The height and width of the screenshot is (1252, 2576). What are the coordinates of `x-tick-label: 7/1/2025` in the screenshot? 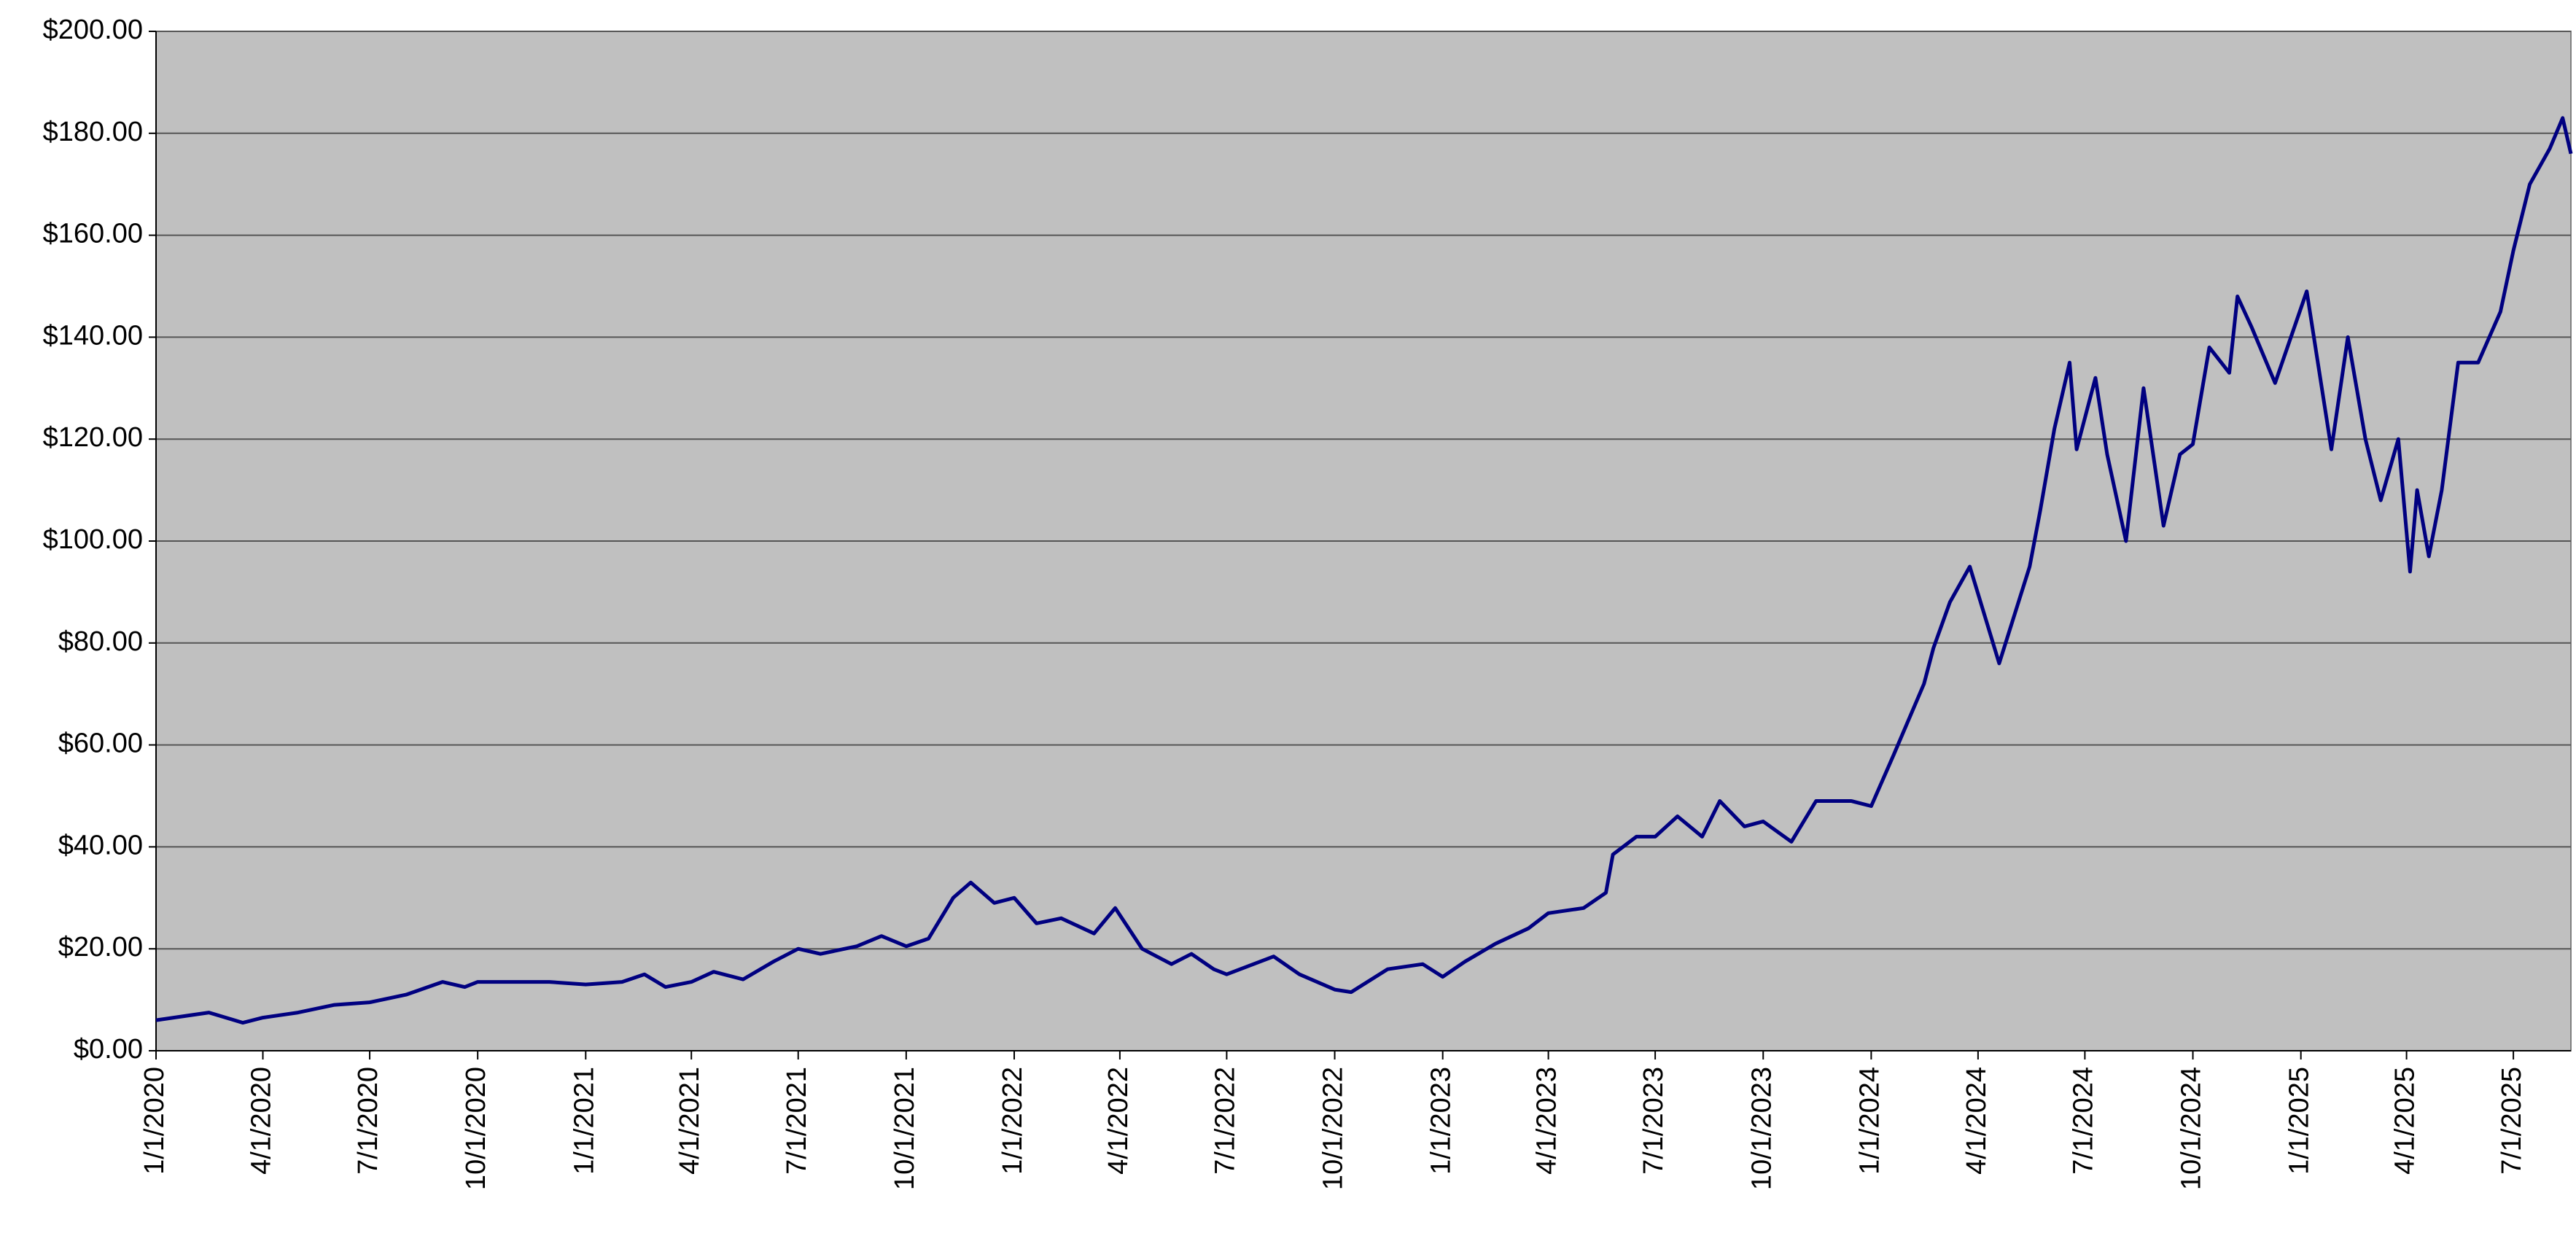 It's located at (2512, 1121).